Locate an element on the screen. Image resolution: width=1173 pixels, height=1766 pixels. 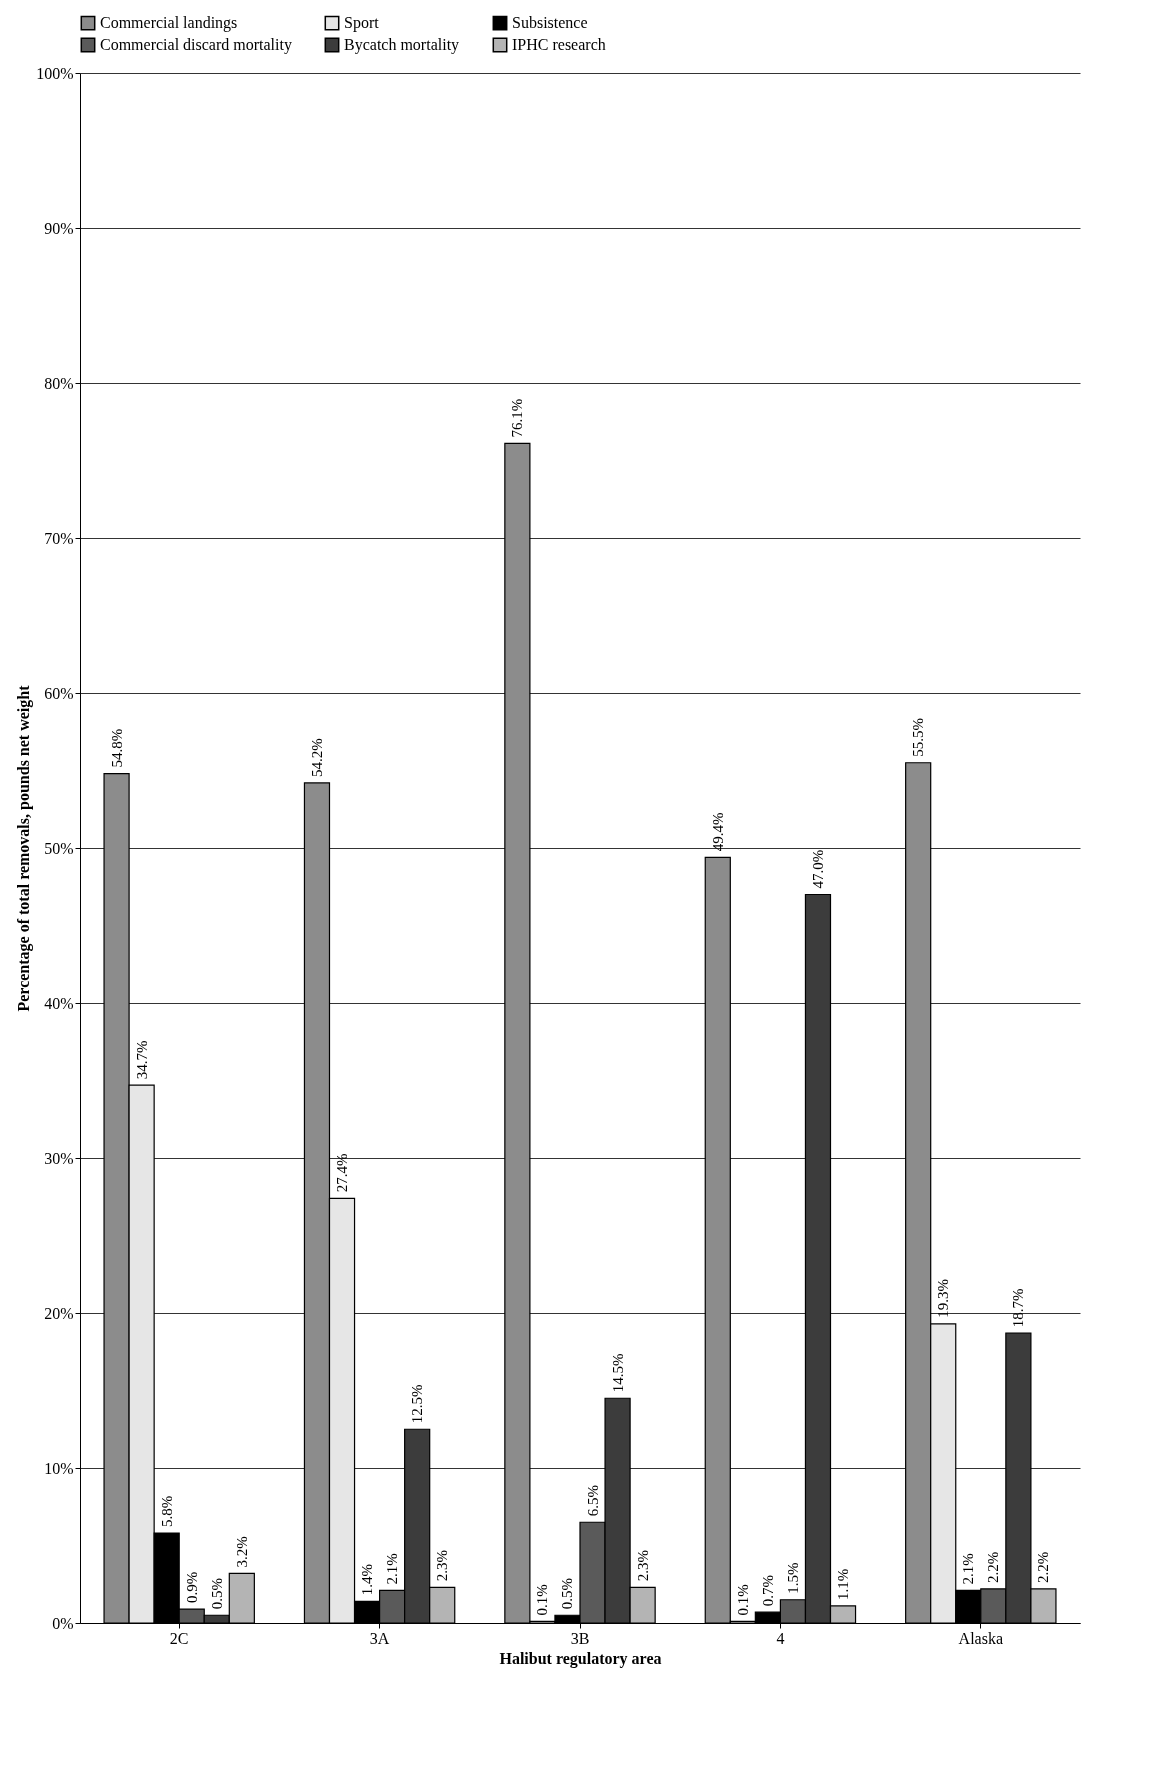
x-tick-label: 4 is located at coordinates (780, 1638).